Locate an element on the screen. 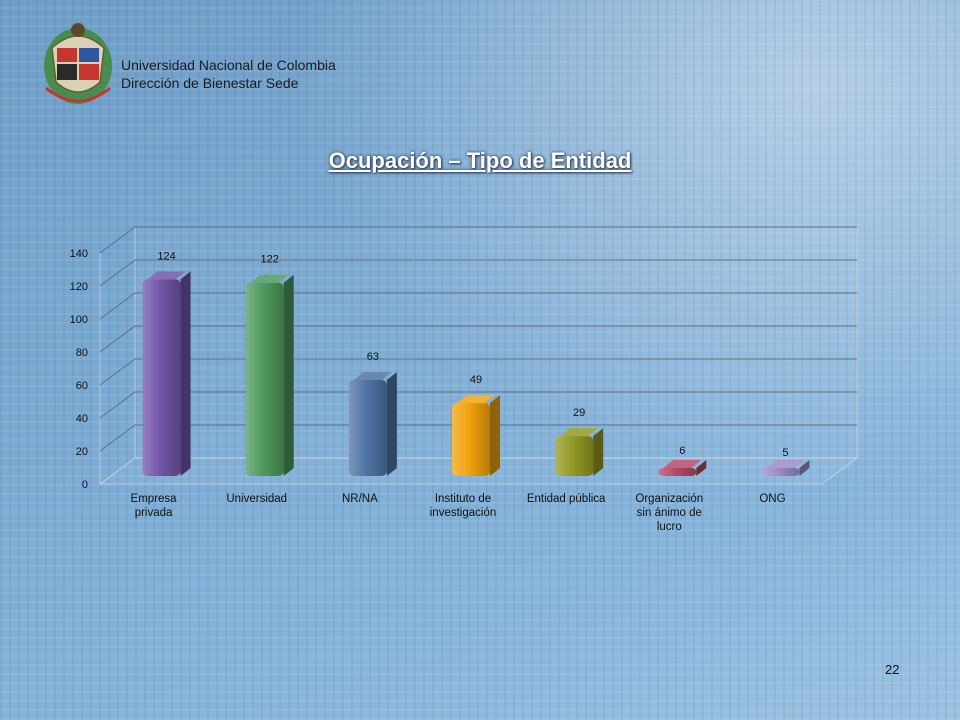 Image resolution: width=960 pixels, height=720 pixels. y-tick-label: 0 is located at coordinates (85, 485).